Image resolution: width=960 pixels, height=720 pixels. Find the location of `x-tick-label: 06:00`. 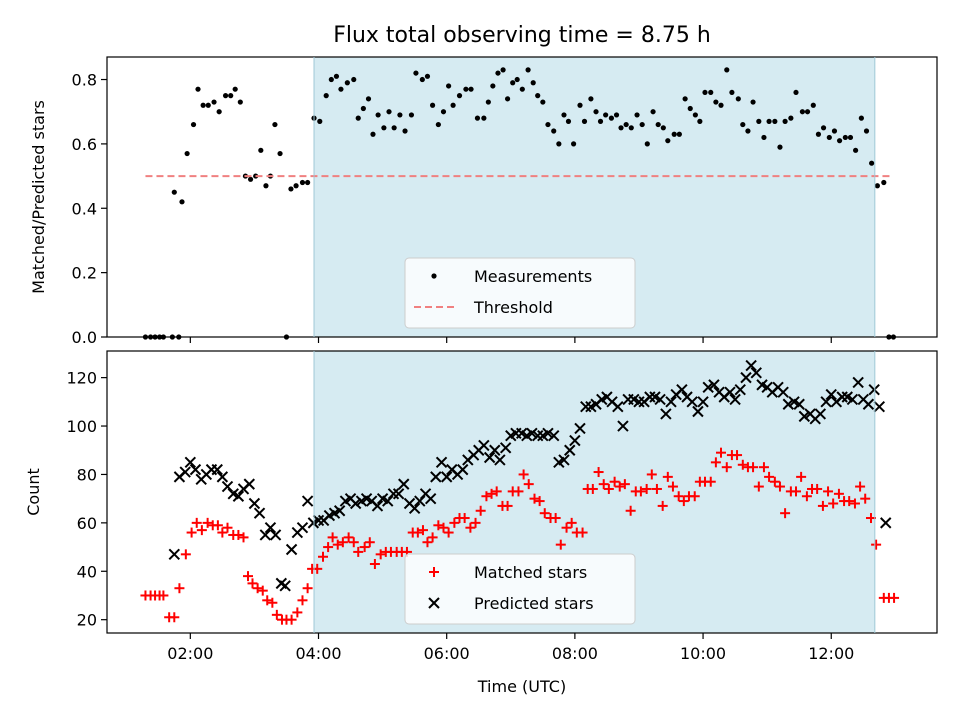

x-tick-label: 06:00 is located at coordinates (447, 653).